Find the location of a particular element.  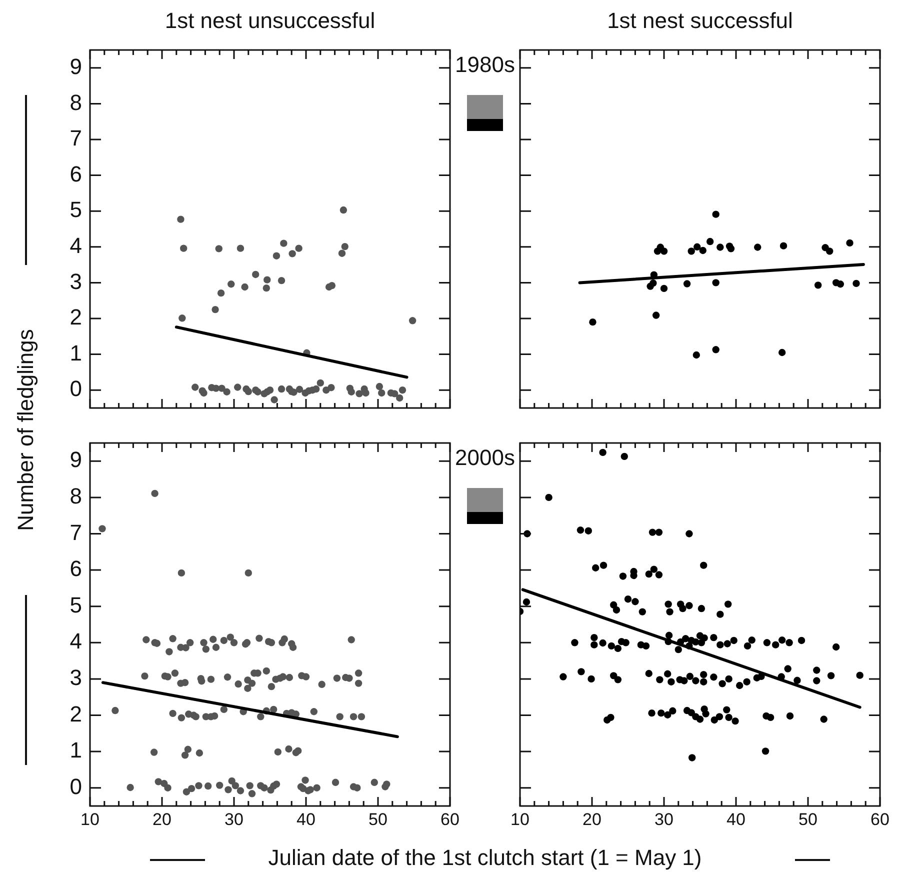

chart-title: 1st nest successful is located at coordinates (700, 21).